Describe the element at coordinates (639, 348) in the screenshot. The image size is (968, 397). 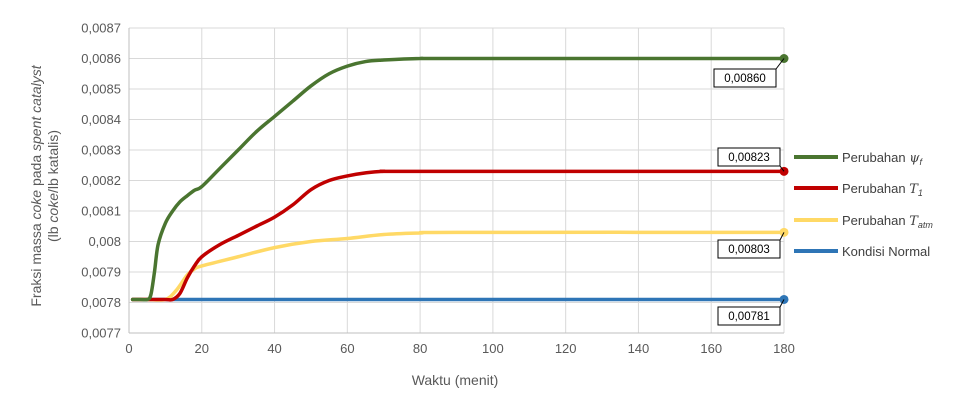
I see `x-tick-label: 140` at that location.